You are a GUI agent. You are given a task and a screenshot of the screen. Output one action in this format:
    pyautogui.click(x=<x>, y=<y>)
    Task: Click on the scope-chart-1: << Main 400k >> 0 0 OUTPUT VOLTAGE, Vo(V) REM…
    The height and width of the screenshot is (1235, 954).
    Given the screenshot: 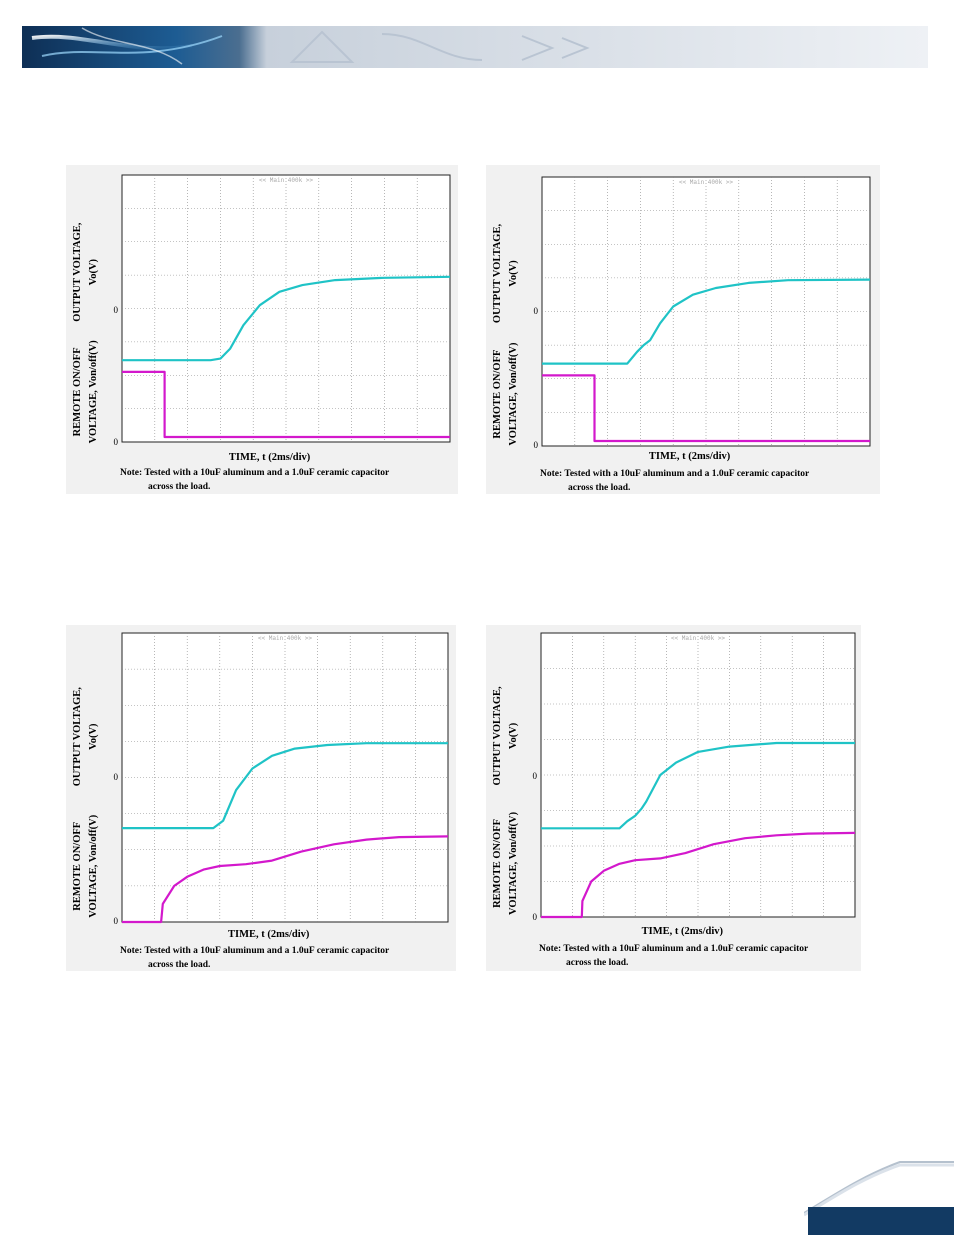 What is the action you would take?
    pyautogui.click(x=262, y=329)
    